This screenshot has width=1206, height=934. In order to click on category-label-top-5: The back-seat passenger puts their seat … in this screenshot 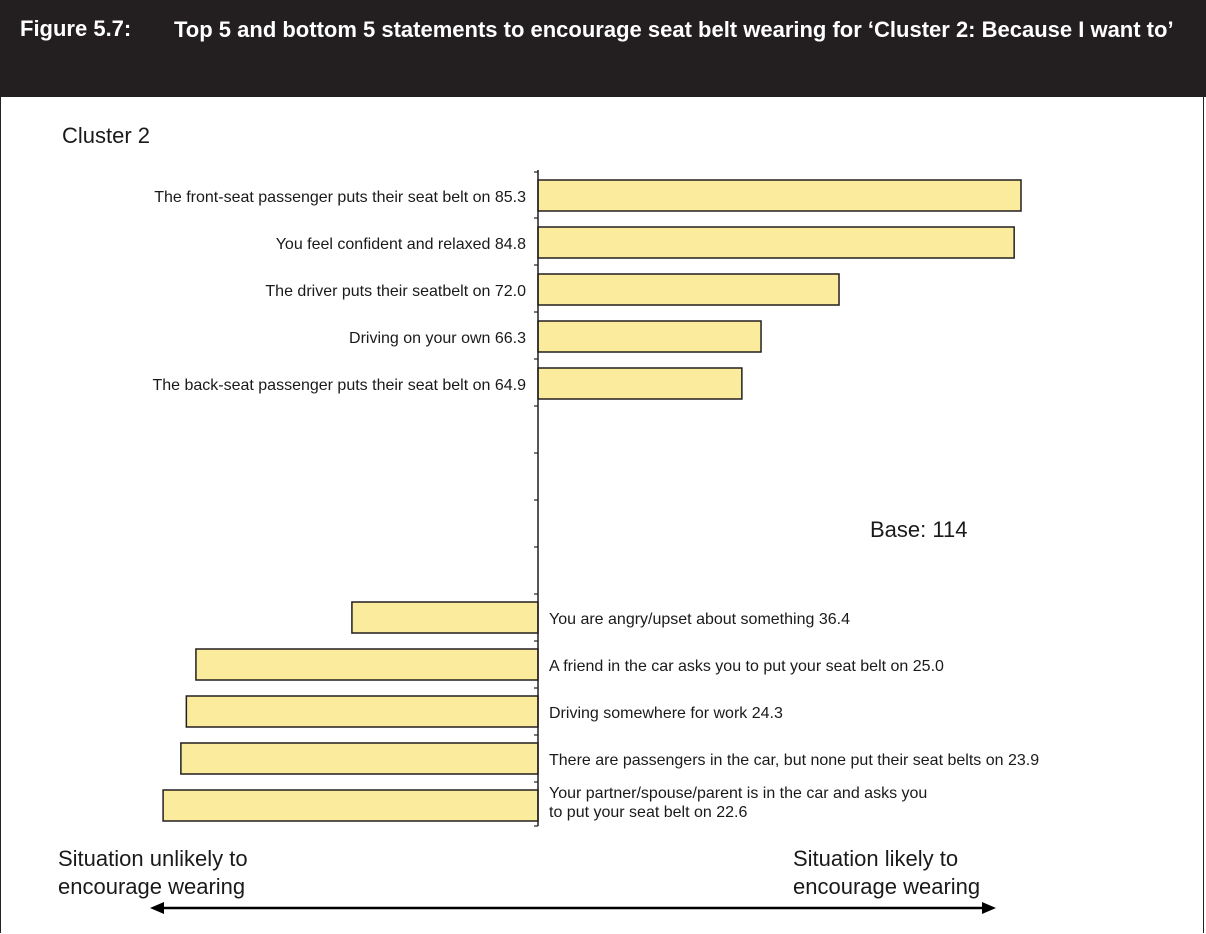, I will do `click(339, 385)`.